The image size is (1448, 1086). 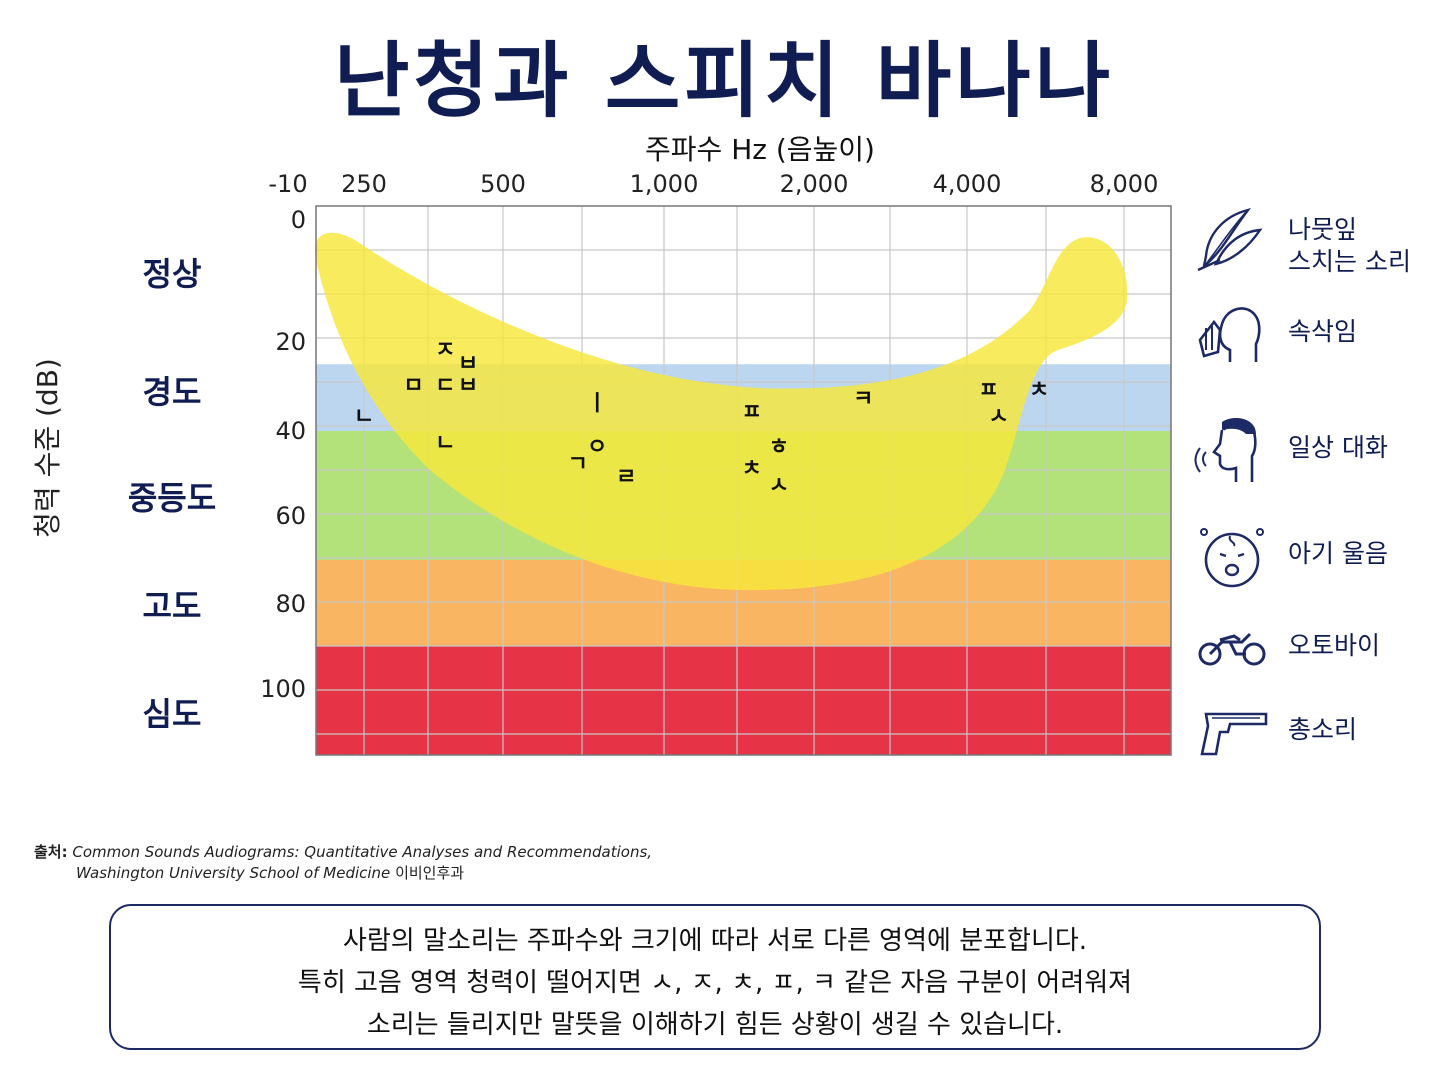 What do you see at coordinates (863, 399) in the screenshot?
I see `phoneme-label: ㅋ` at bounding box center [863, 399].